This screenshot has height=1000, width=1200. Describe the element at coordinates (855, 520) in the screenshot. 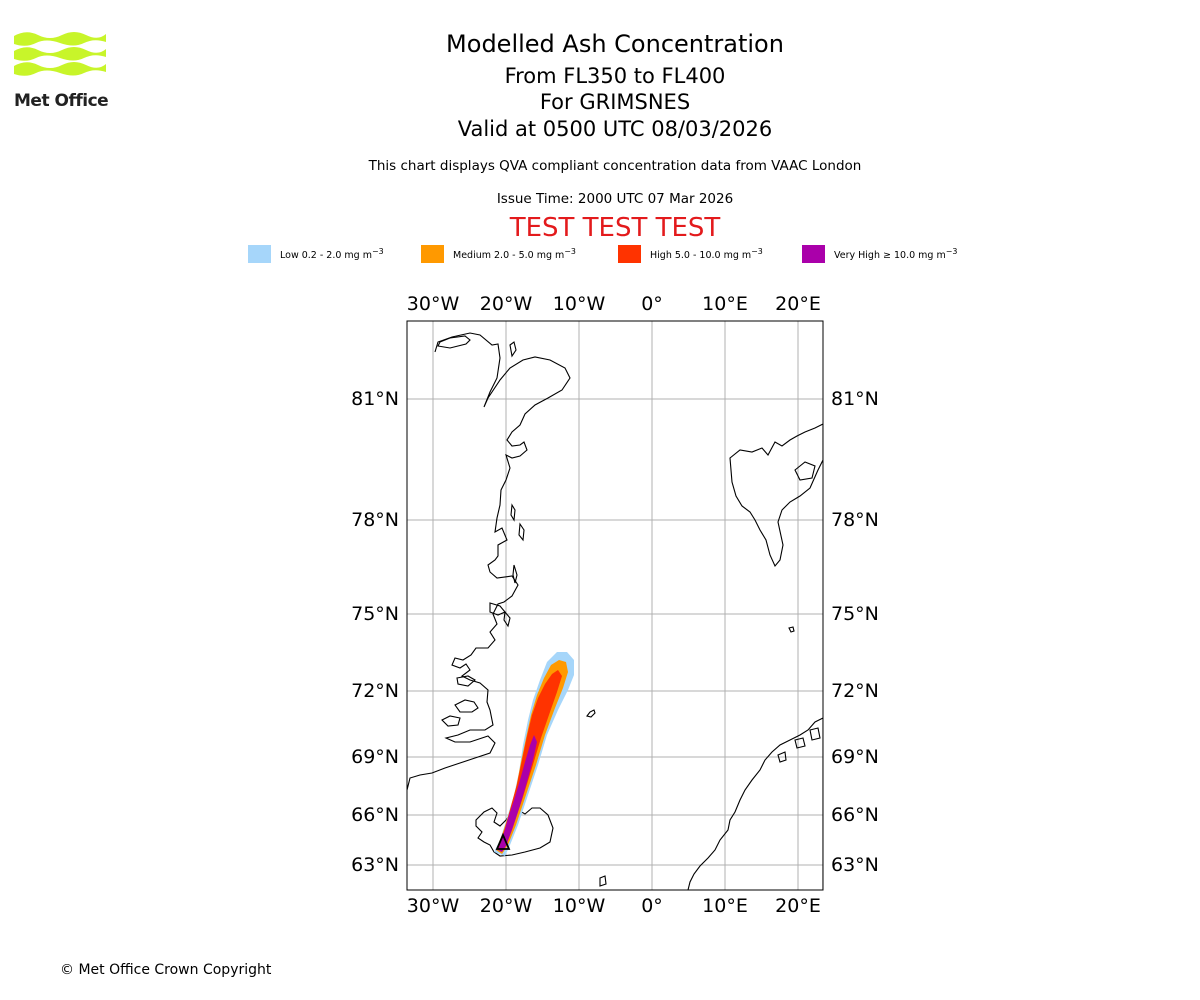

I see `lat-tick-right: 78°N` at that location.